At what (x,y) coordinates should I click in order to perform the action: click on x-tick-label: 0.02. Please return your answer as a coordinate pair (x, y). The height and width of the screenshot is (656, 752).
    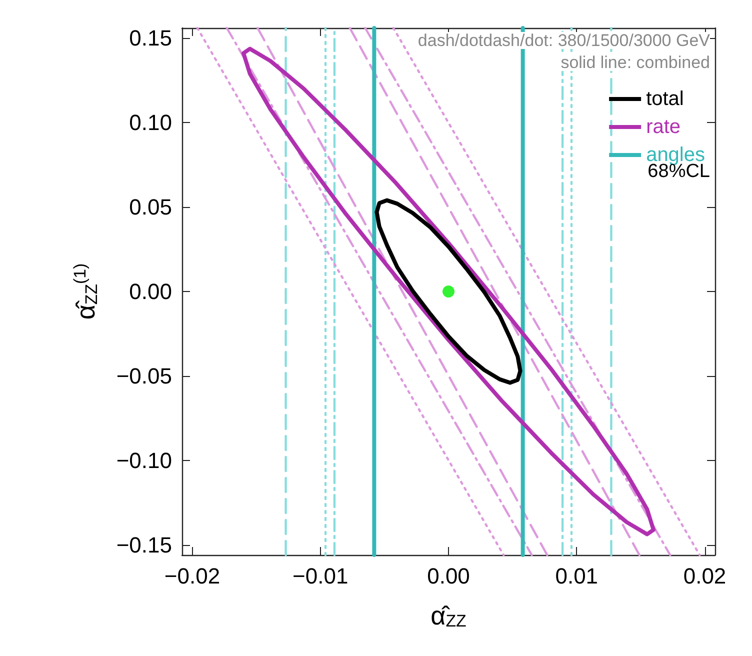
    Looking at the image, I should click on (704, 576).